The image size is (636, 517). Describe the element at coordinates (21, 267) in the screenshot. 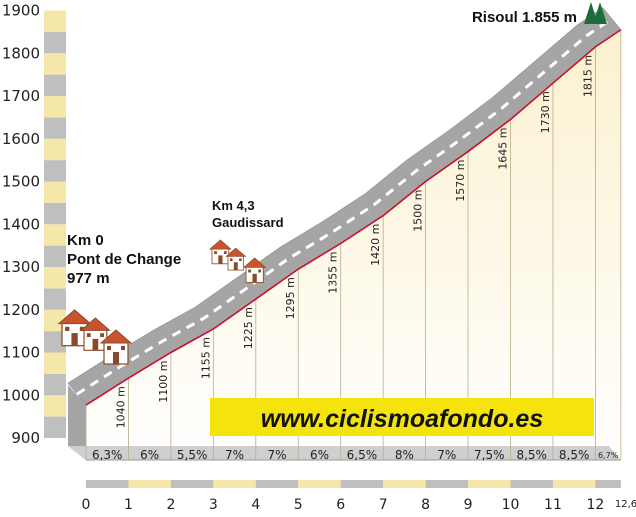

I see `y-tick-label: 1300` at that location.